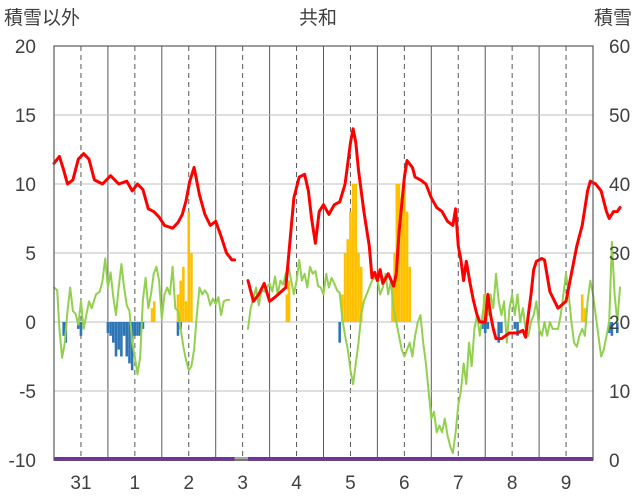 The width and height of the screenshot is (636, 501). I want to click on right-tick-label: 60, so click(619, 47).